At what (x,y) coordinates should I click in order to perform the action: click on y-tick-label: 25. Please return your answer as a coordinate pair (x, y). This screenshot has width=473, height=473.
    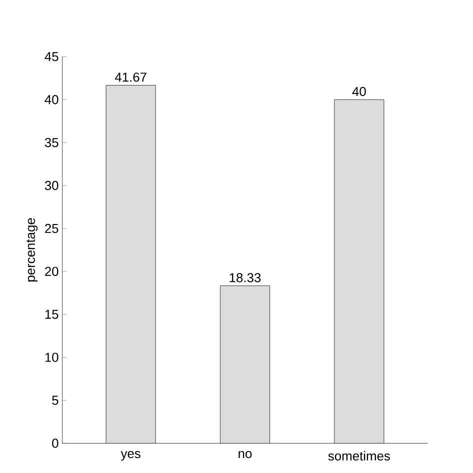
    Looking at the image, I should click on (51, 229).